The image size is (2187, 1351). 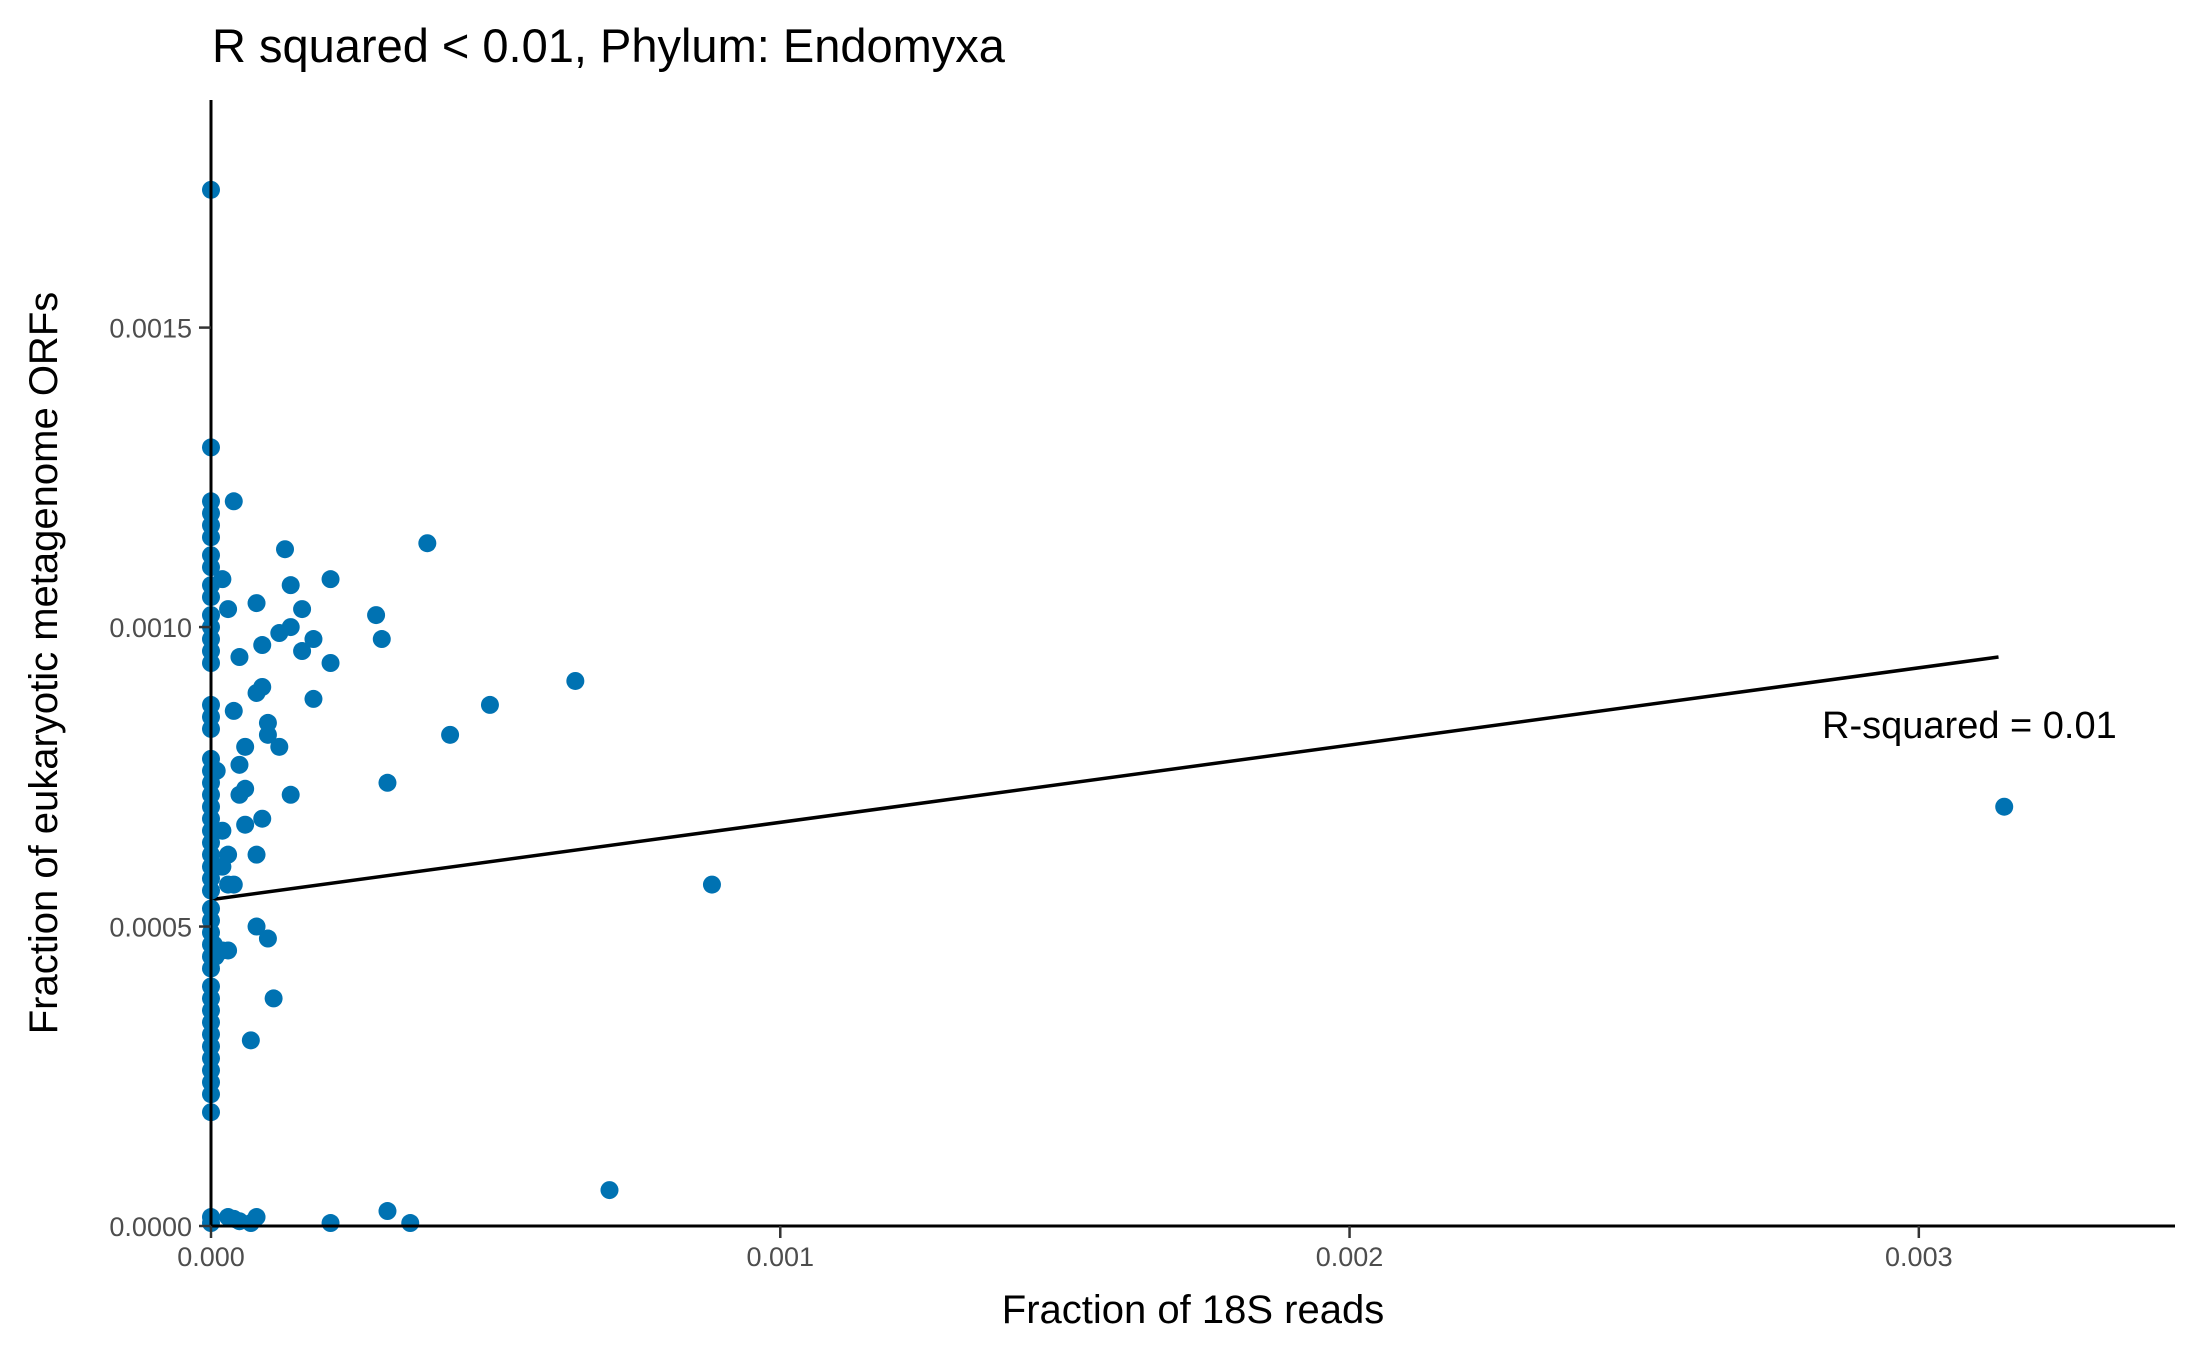 What do you see at coordinates (150, 928) in the screenshot?
I see `y-tick-label: 0.0005` at bounding box center [150, 928].